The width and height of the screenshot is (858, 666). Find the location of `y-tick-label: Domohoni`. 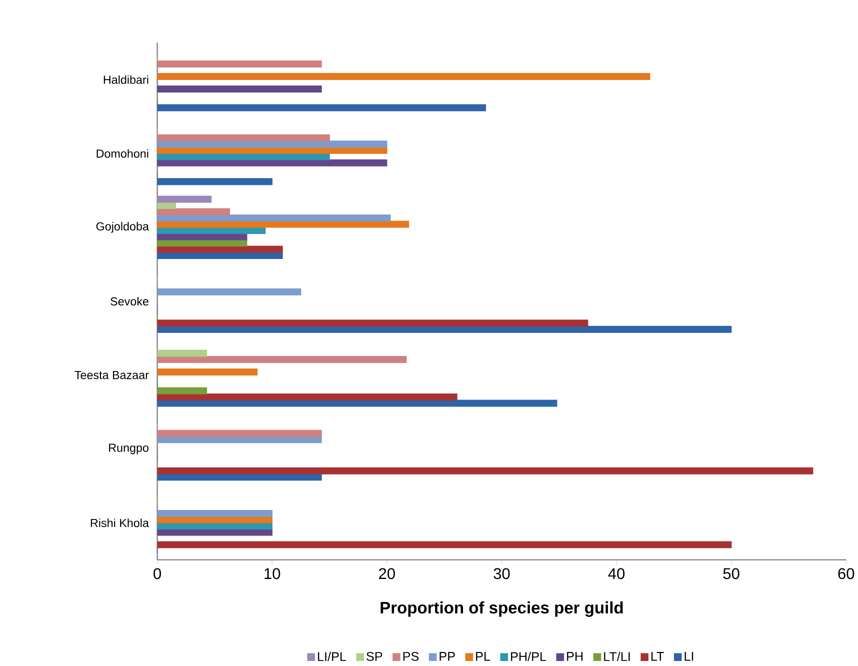

y-tick-label: Domohoni is located at coordinates (122, 153).